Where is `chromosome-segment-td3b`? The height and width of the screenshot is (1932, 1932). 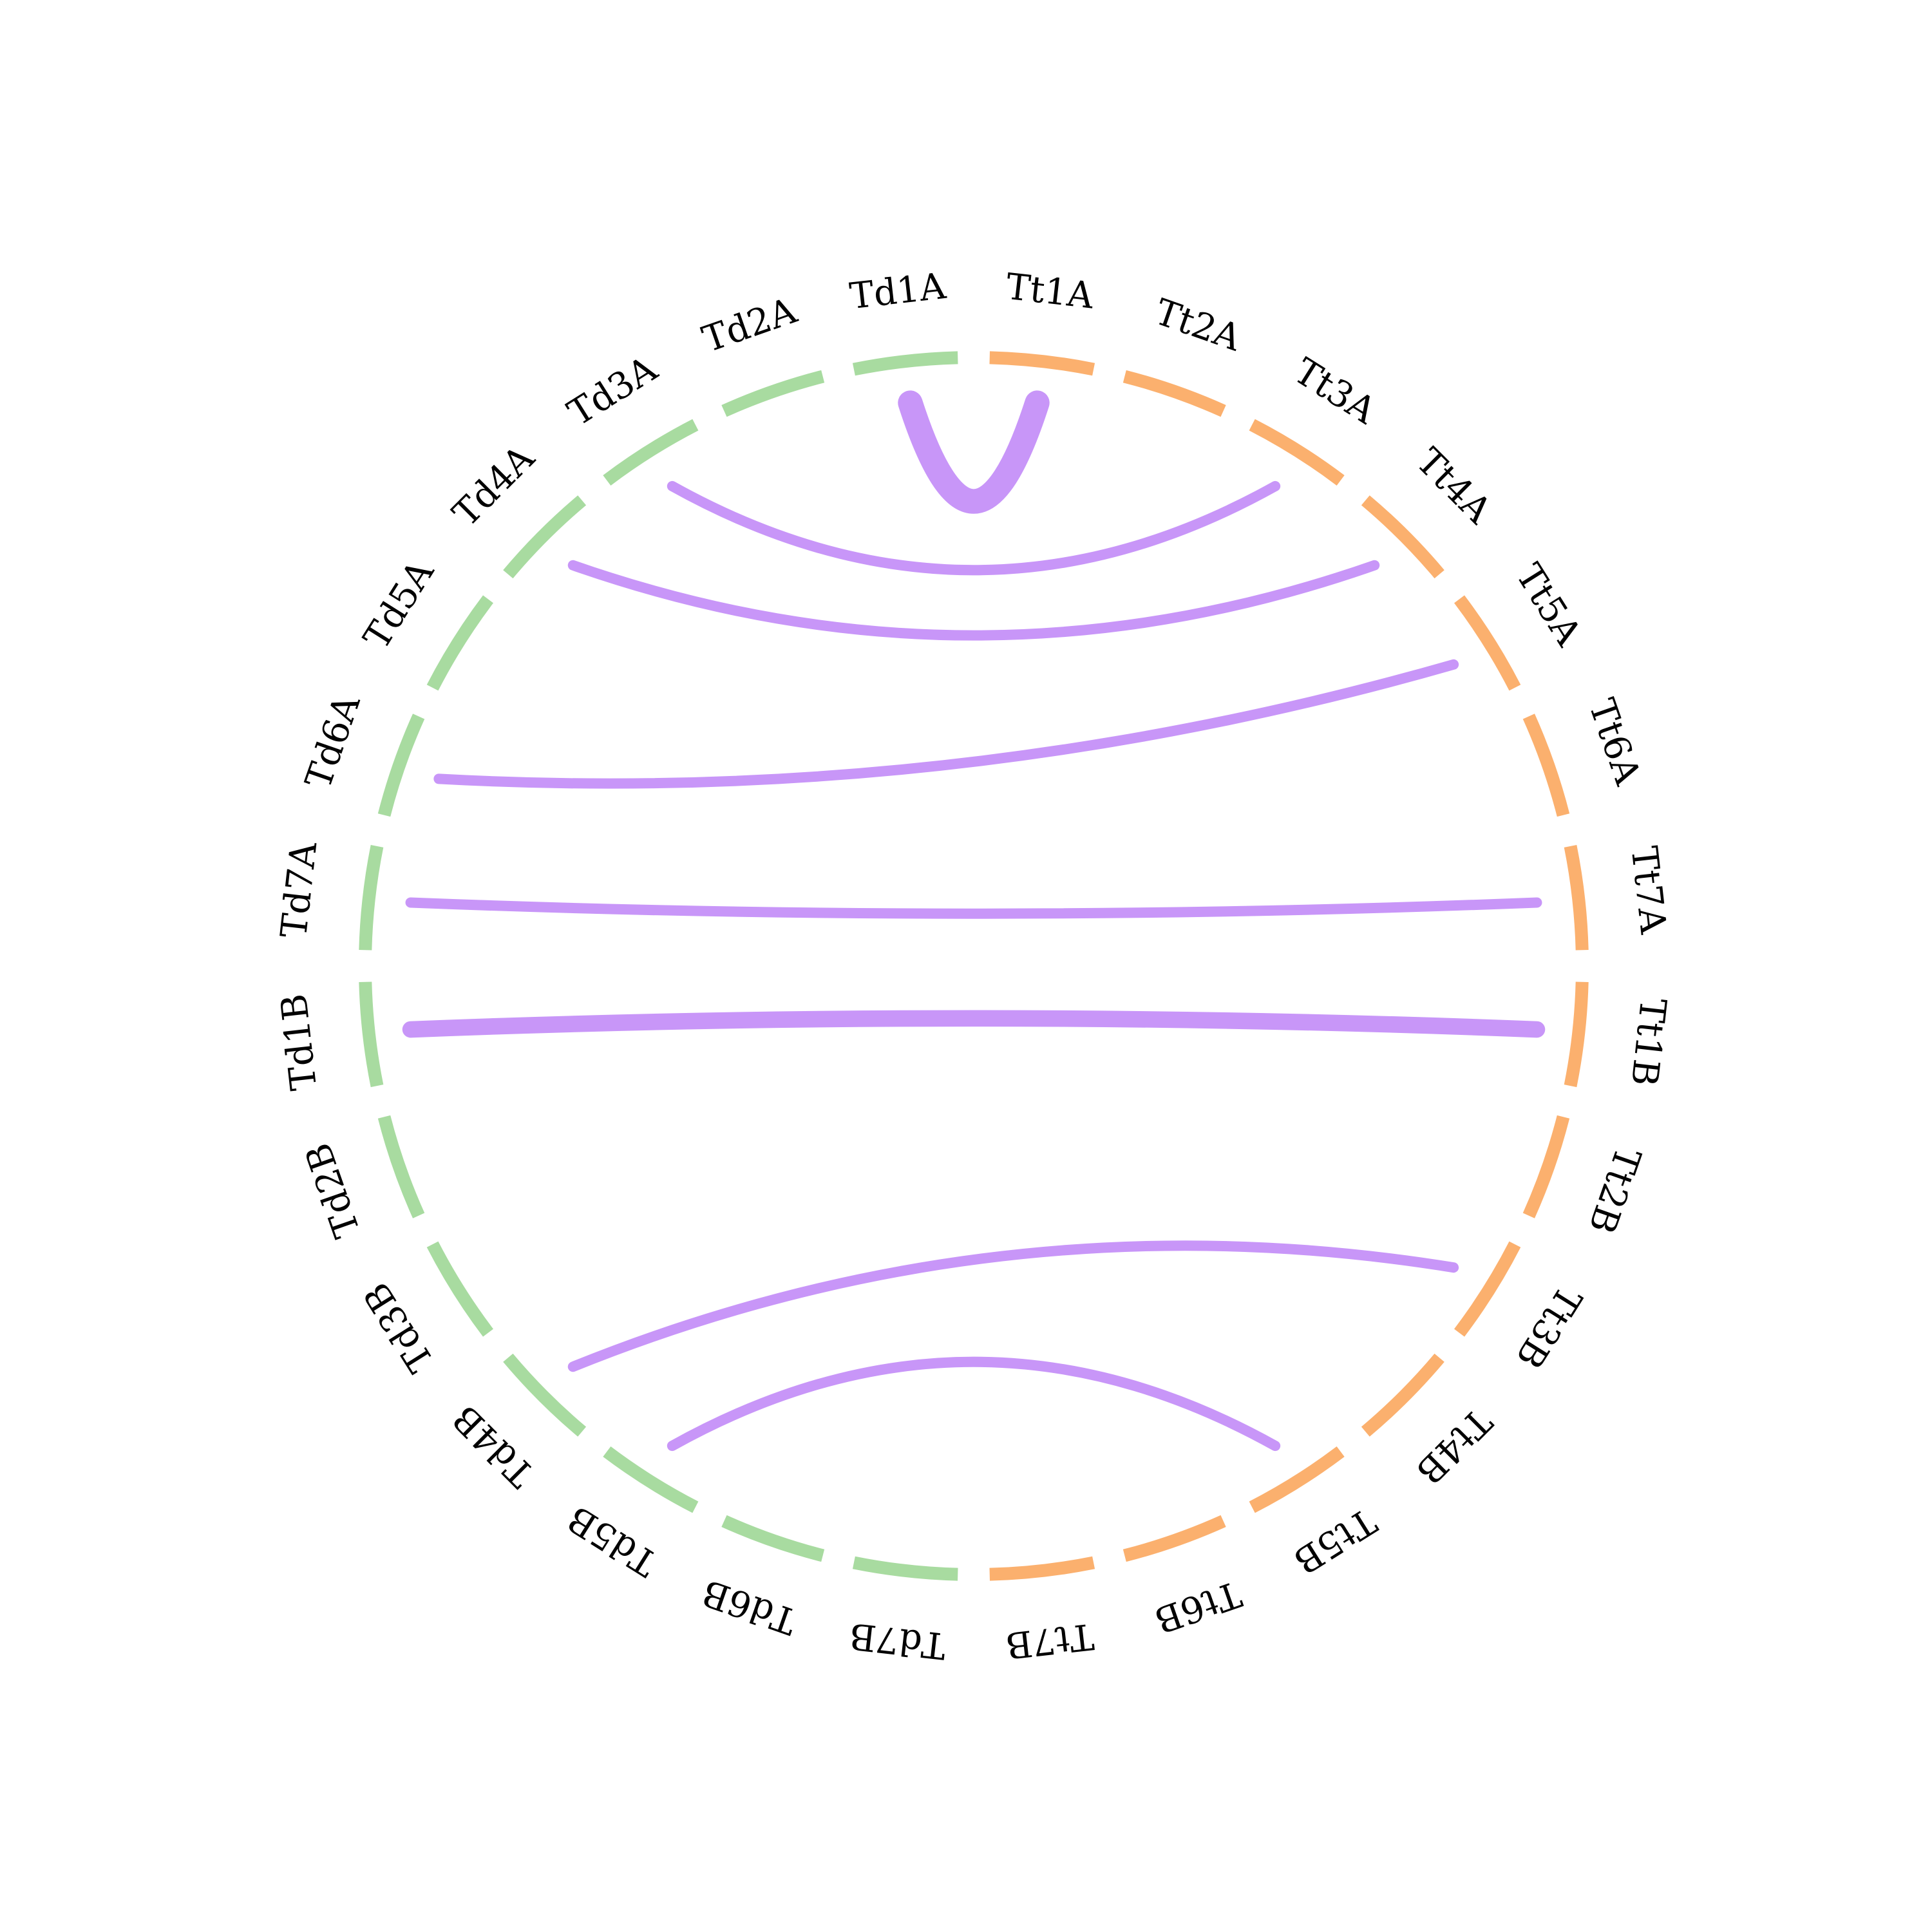 chromosome-segment-td3b is located at coordinates (460, 1289).